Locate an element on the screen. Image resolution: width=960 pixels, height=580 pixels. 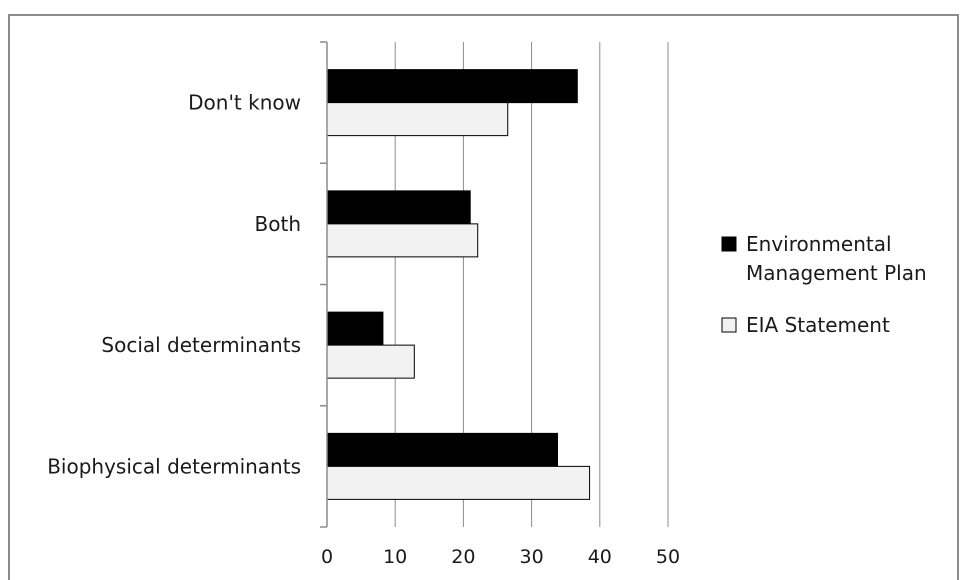
category-label: Don't know is located at coordinates (244, 103).